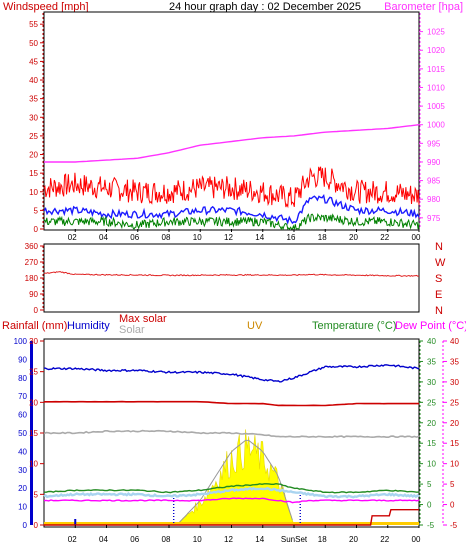  What do you see at coordinates (454, 402) in the screenshot?
I see `dew-tick-label: 25` at bounding box center [454, 402].